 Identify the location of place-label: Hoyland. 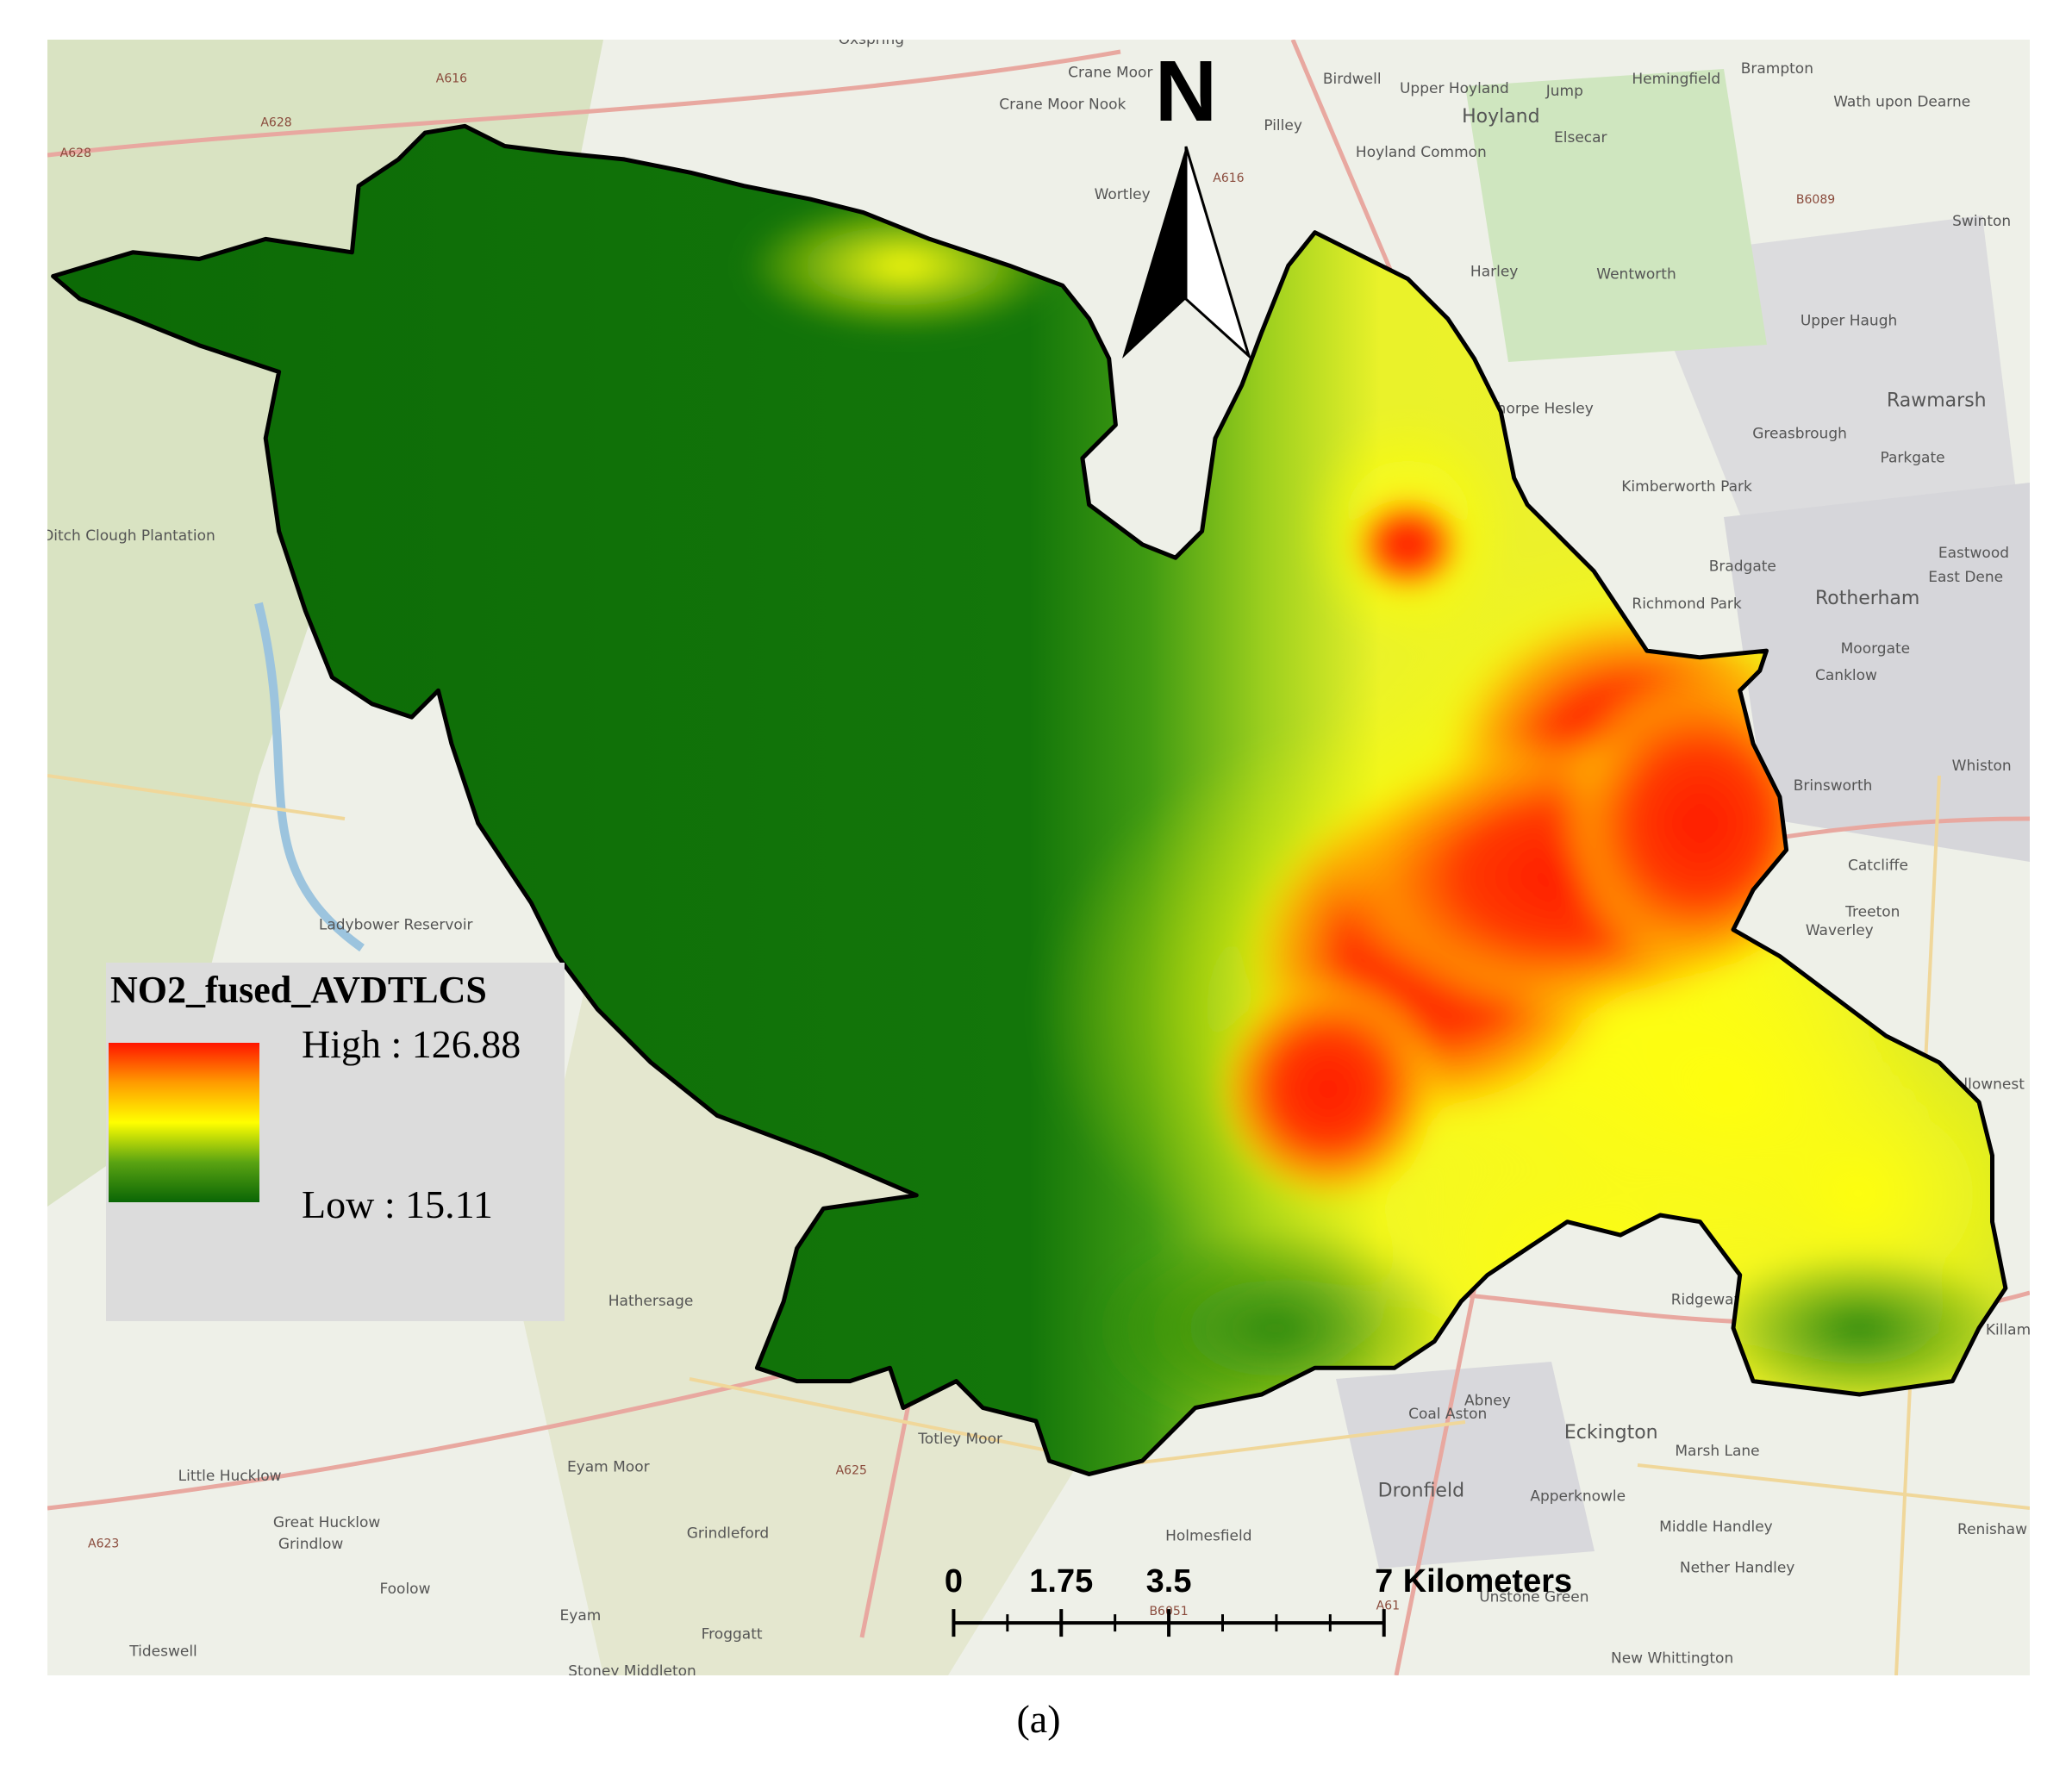
(1501, 117).